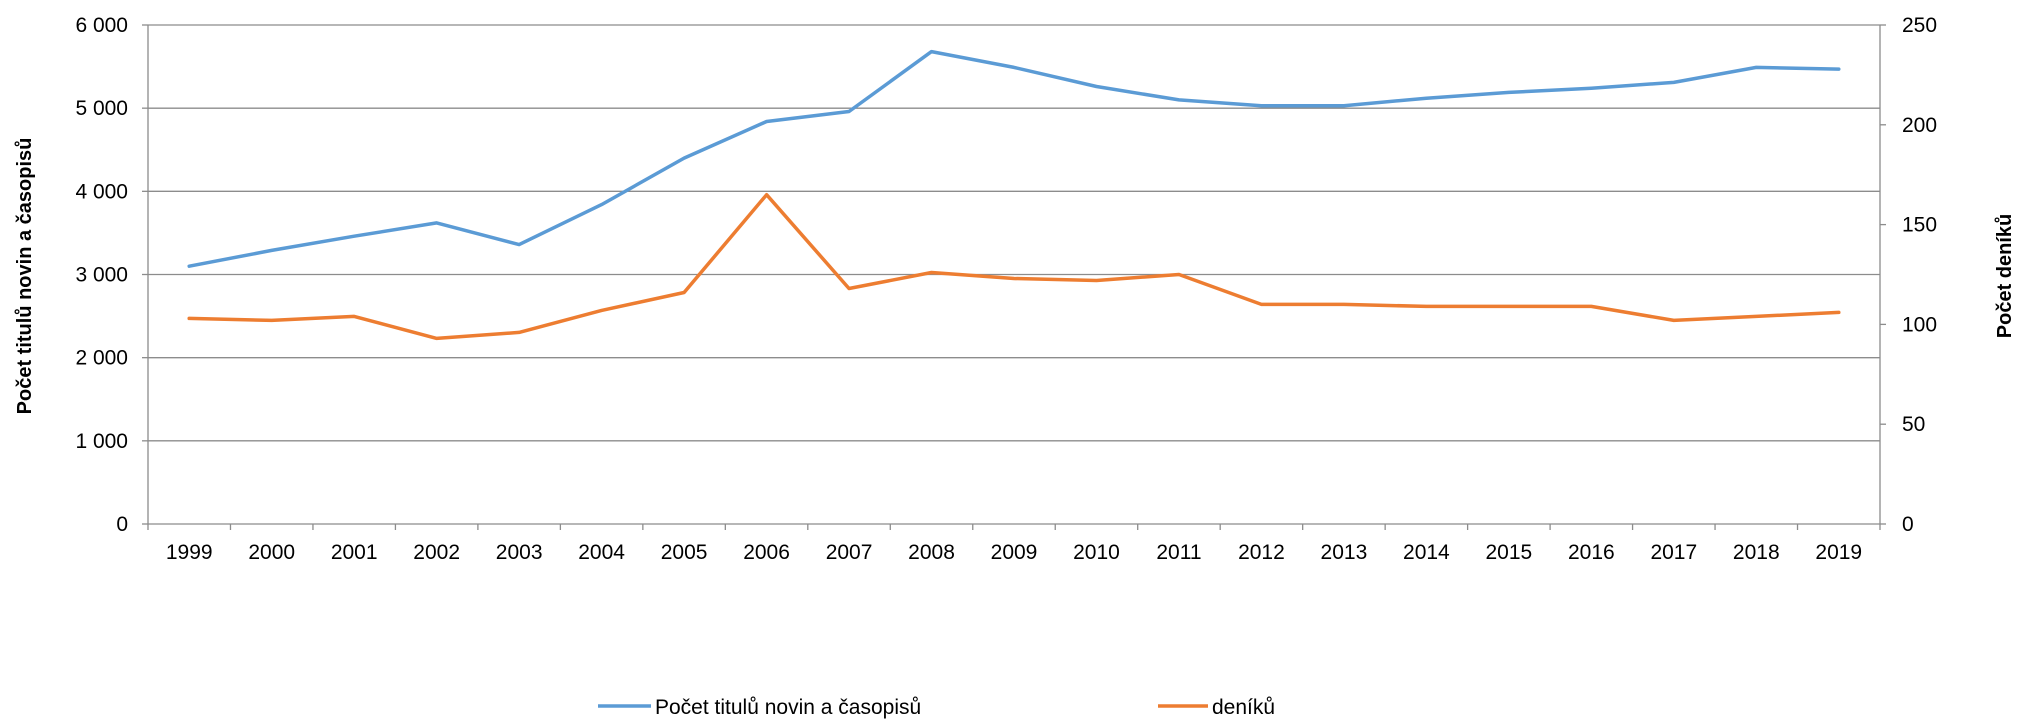 The width and height of the screenshot is (2018, 719). I want to click on x-tick-label-2000: 2000, so click(271, 552).